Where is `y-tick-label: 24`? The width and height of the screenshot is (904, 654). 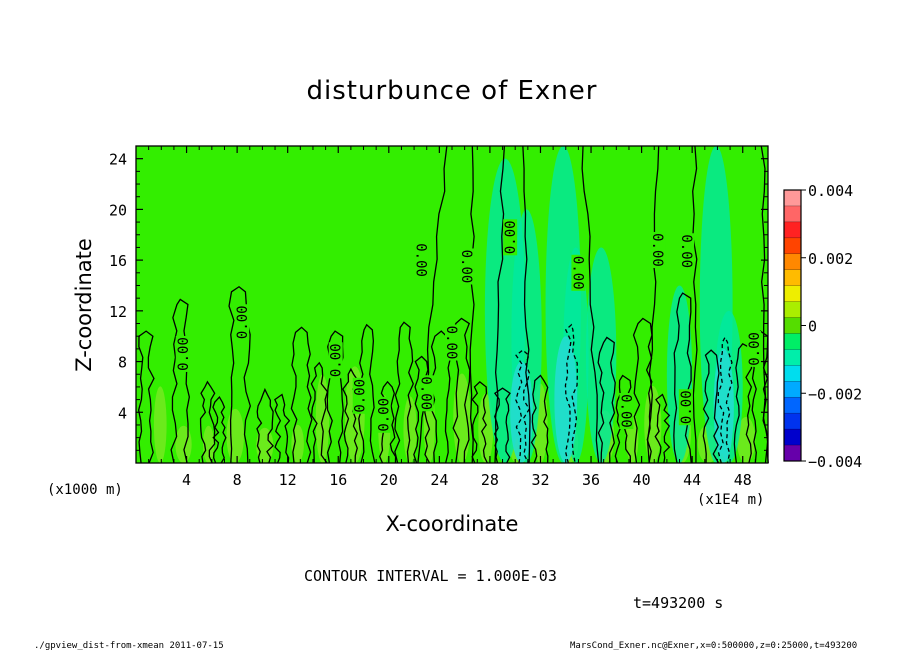 y-tick-label: 24 is located at coordinates (118, 160).